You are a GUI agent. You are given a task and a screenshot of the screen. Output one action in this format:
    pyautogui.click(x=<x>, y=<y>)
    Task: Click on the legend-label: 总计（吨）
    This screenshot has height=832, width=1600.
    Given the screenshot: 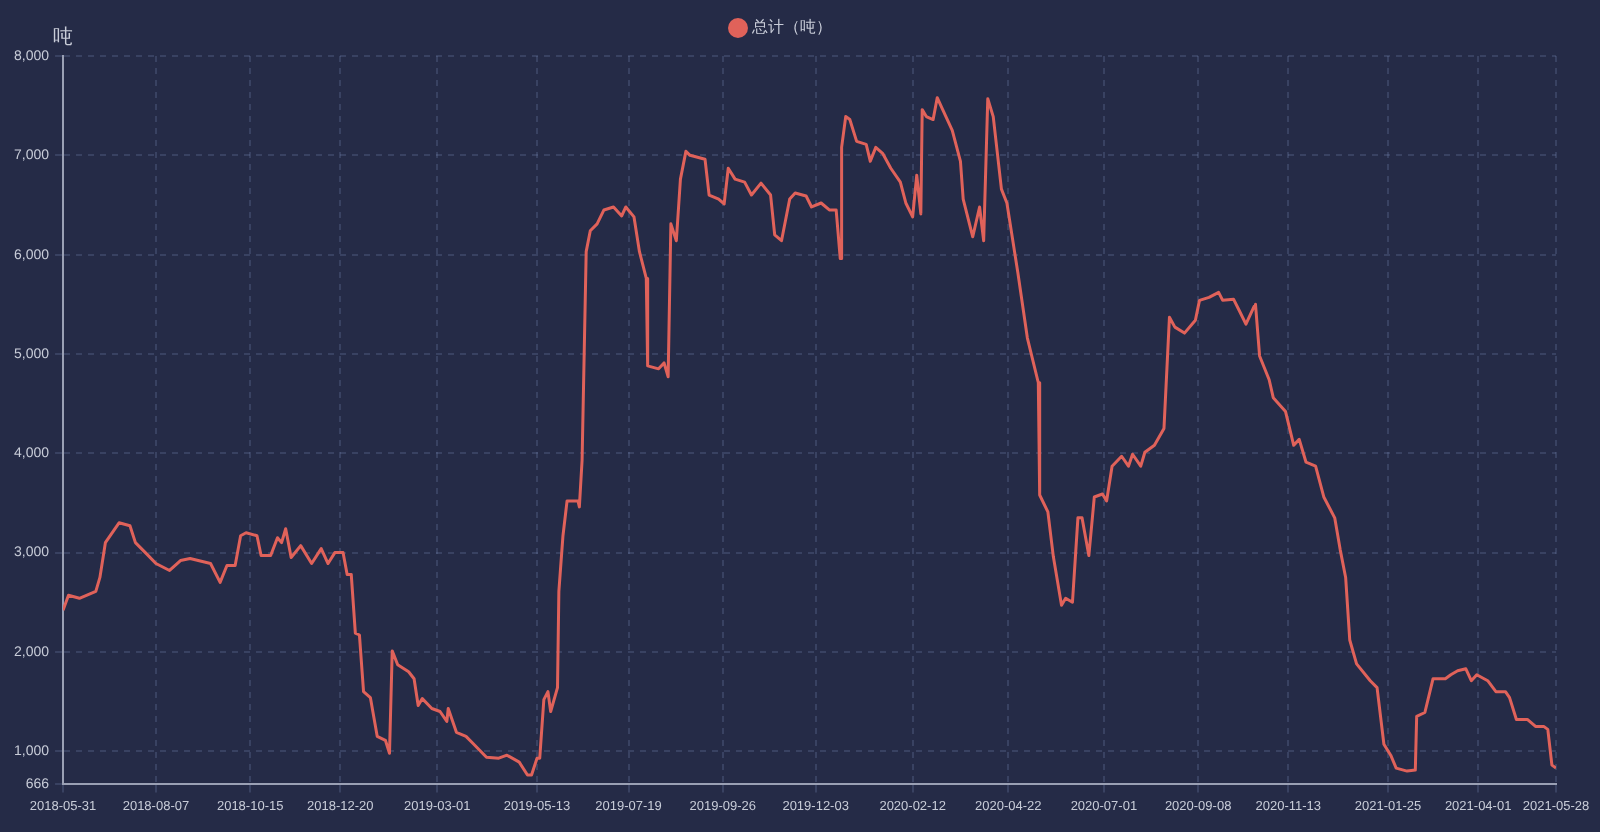 What is the action you would take?
    pyautogui.click(x=791, y=27)
    